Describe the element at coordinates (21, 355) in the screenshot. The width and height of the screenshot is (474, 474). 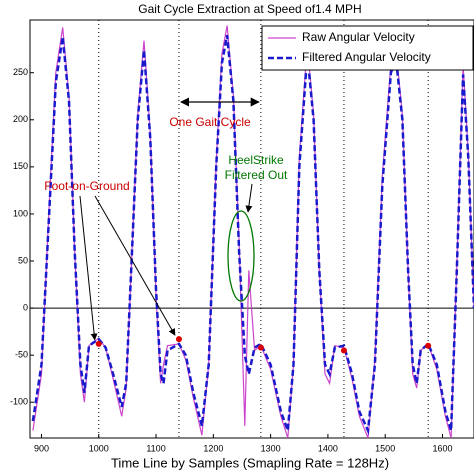
I see `y-tick-label: -50` at that location.